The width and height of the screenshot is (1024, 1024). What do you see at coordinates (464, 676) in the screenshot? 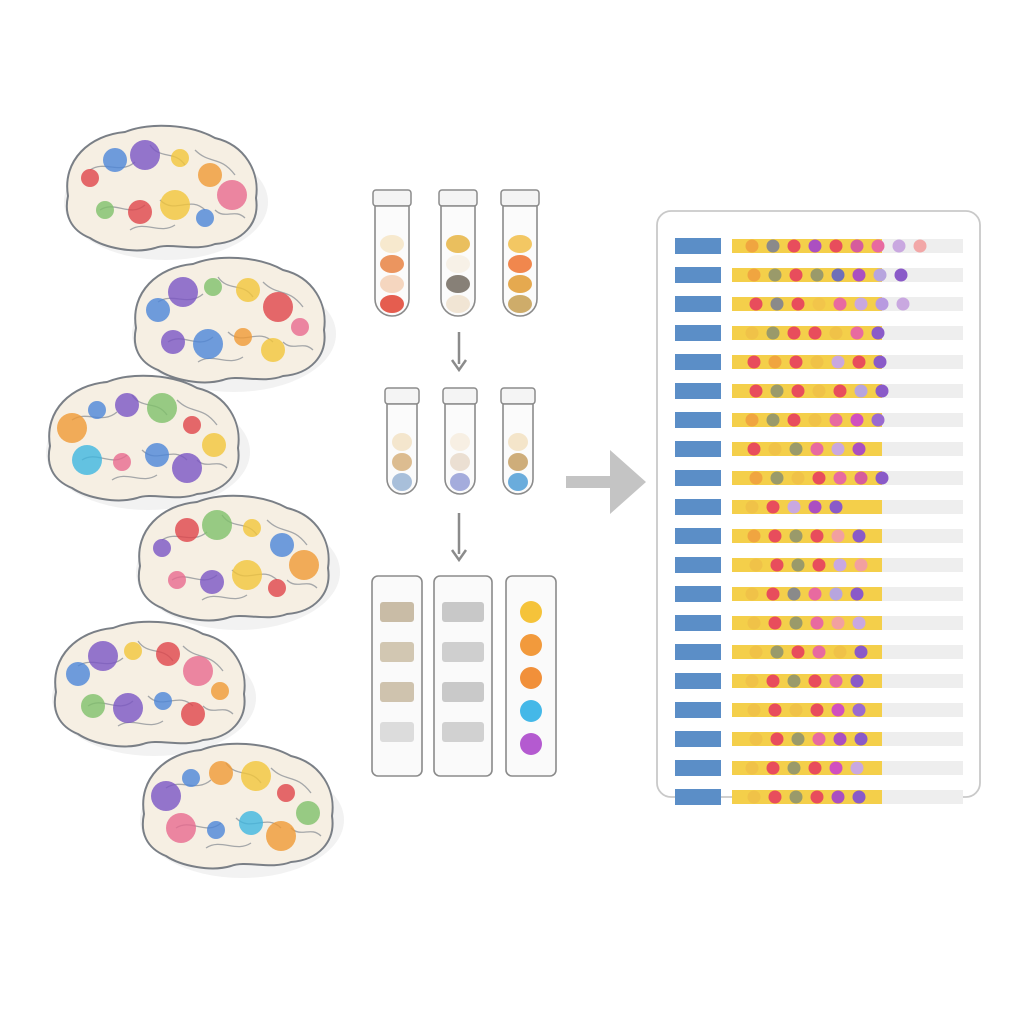
I see `assay-strips-group` at bounding box center [464, 676].